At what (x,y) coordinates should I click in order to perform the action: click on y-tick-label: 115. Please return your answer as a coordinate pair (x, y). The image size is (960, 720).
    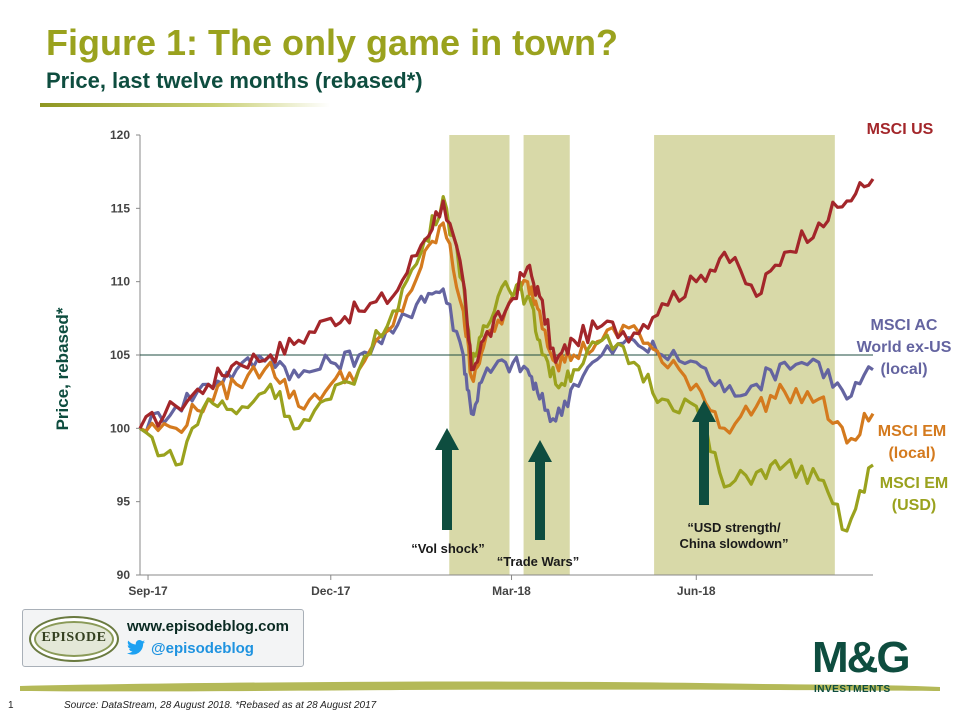
    Looking at the image, I should click on (121, 208).